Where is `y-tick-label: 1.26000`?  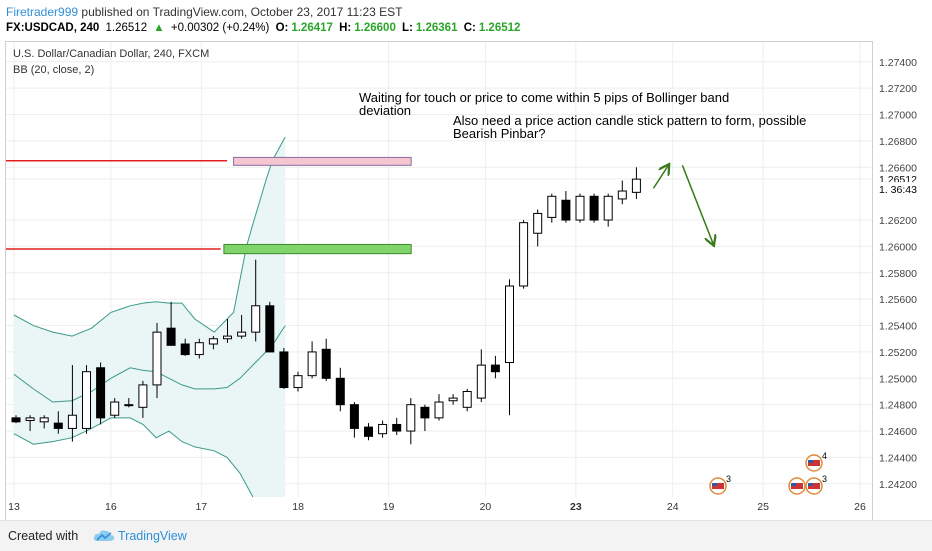
y-tick-label: 1.26000 is located at coordinates (898, 247).